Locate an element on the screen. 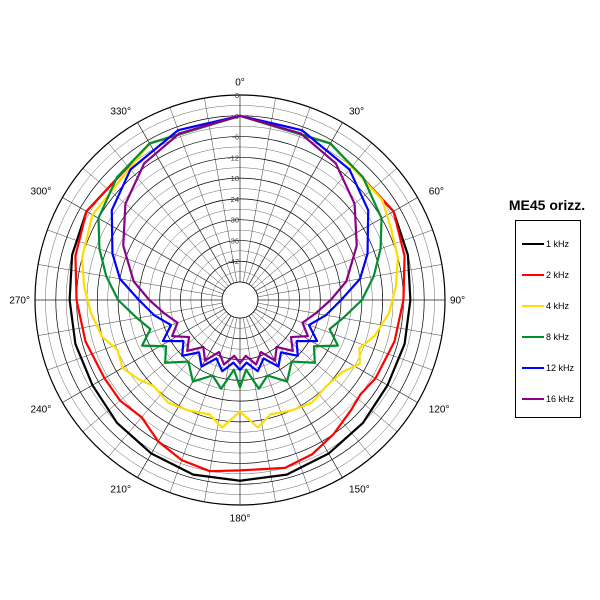  angle-label: 330° is located at coordinates (120, 112).